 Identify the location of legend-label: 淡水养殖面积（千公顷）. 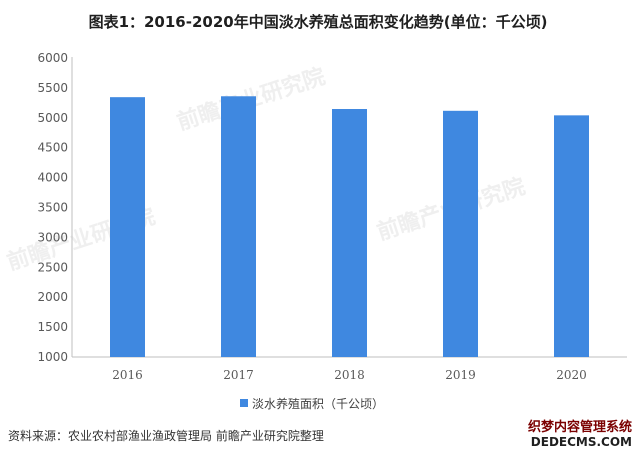
(318, 403).